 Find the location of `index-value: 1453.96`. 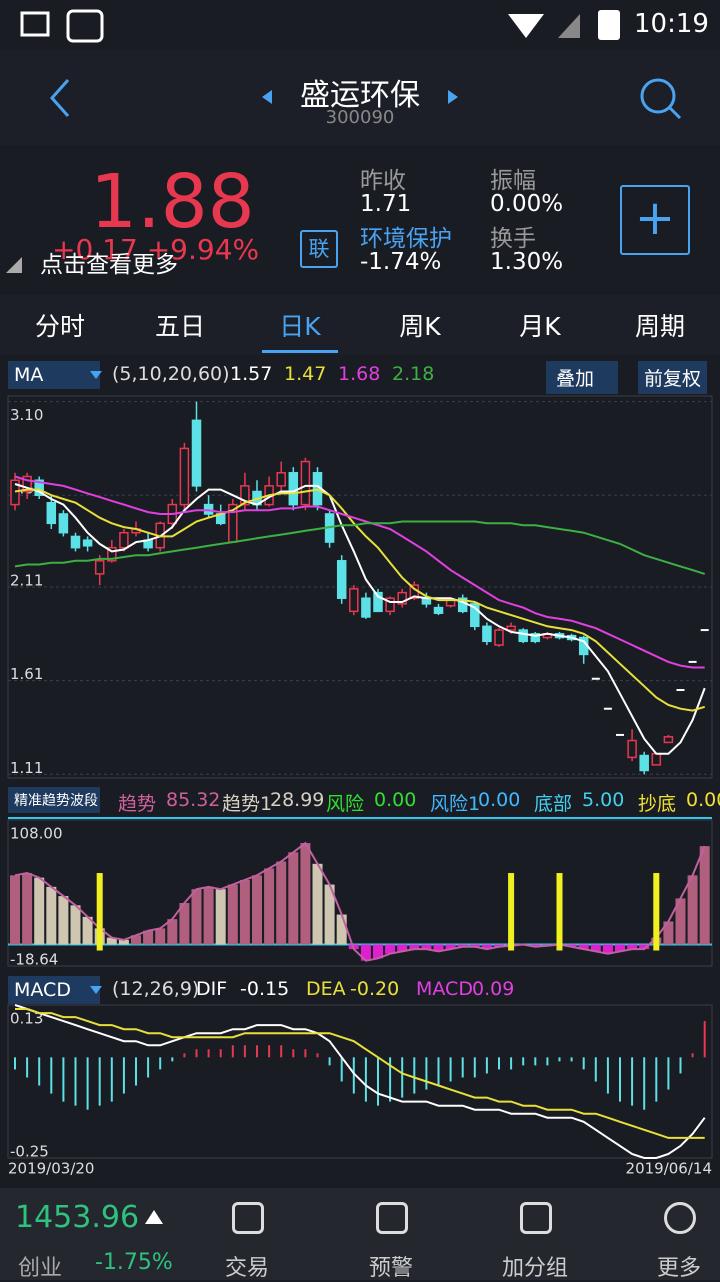

index-value: 1453.96 is located at coordinates (77, 1217).